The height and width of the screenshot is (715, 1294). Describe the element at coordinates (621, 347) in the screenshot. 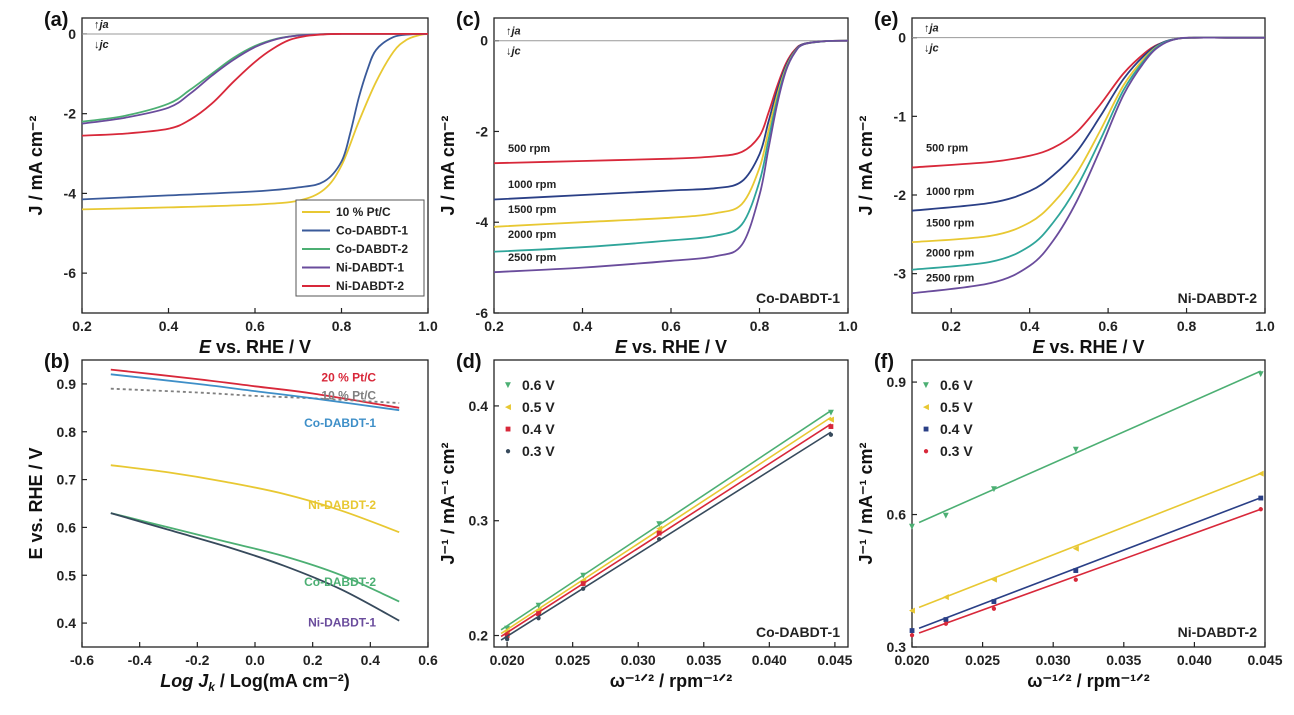

I see `x-axis-label-italic: E` at that location.